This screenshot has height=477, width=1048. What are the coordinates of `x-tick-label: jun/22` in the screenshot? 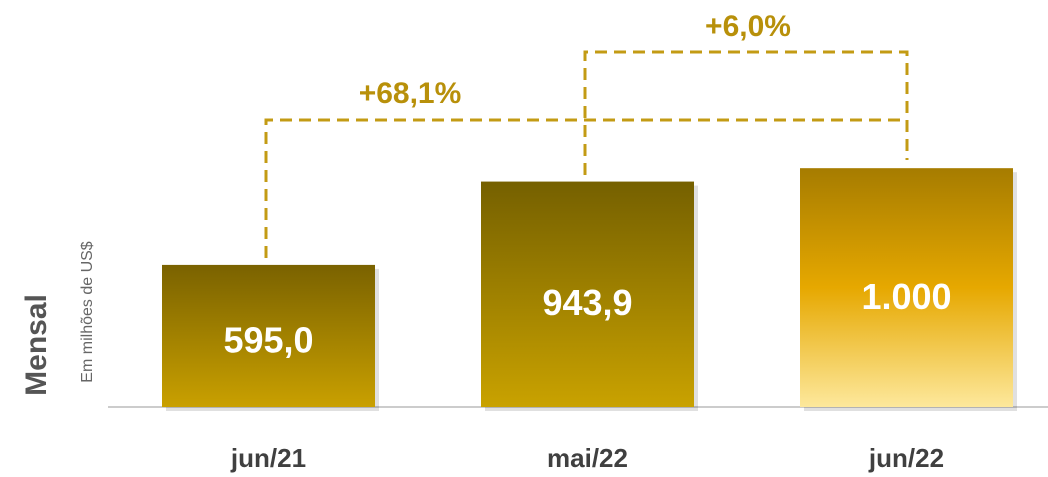 It's located at (906, 458).